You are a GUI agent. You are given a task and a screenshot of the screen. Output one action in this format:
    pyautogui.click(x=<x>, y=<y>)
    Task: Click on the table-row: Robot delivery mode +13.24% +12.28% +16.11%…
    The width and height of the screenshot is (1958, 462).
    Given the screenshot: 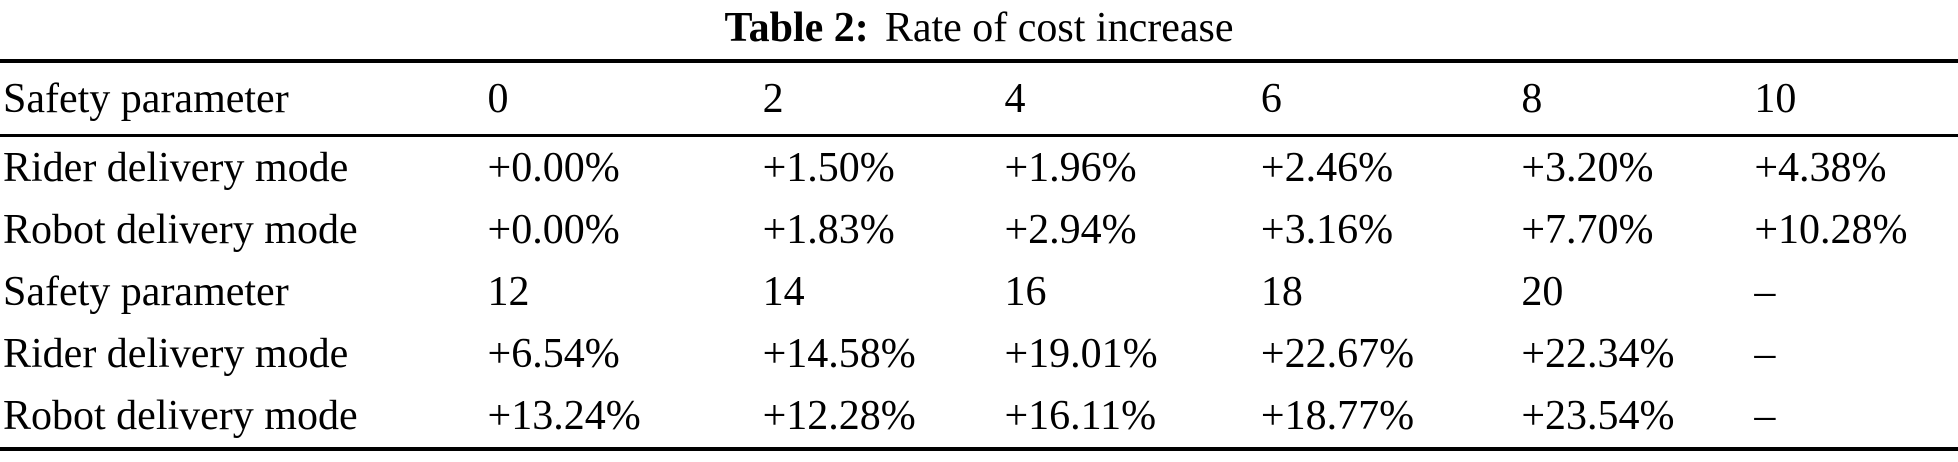 What is the action you would take?
    pyautogui.click(x=979, y=417)
    